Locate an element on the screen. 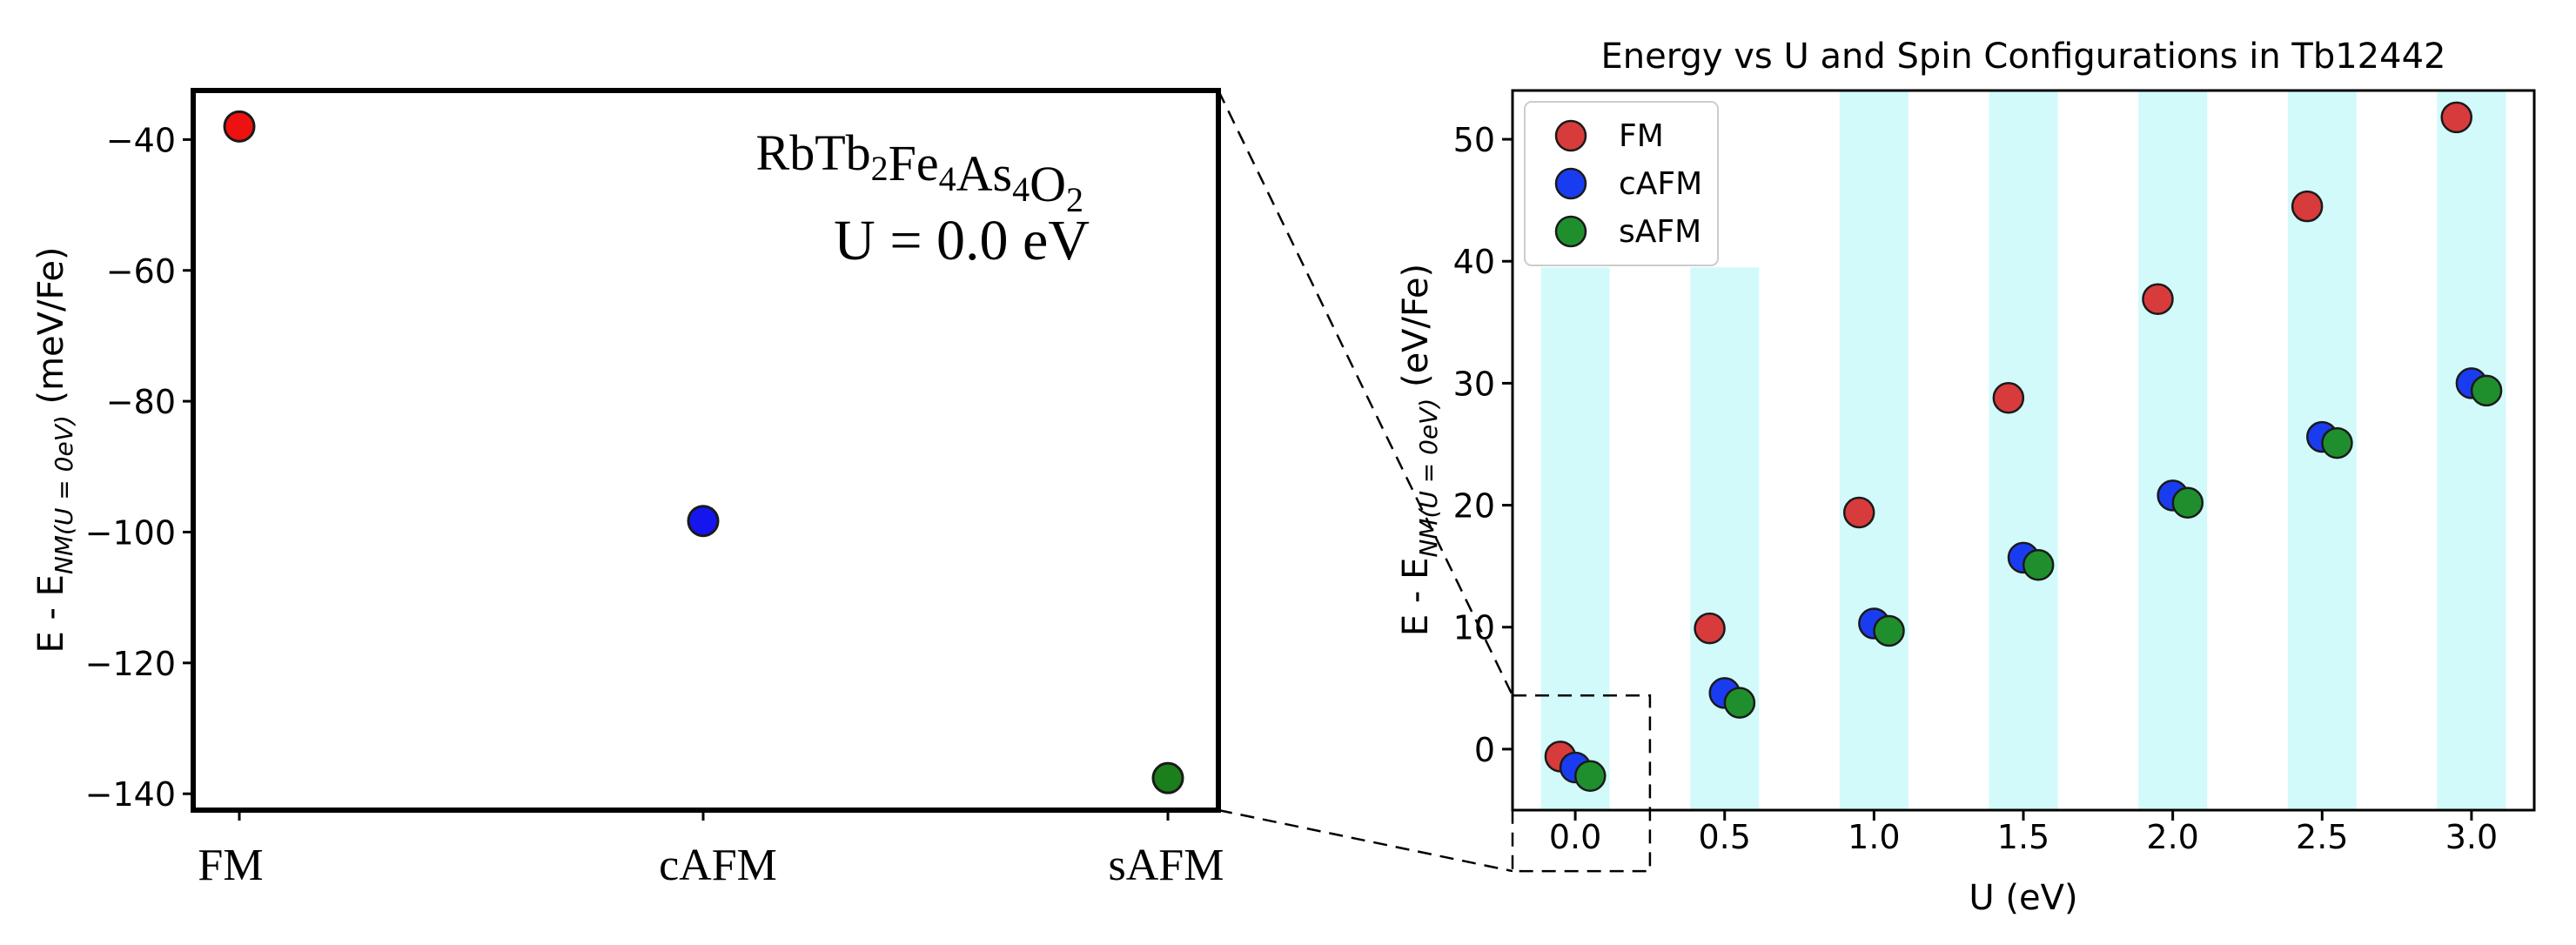  left-y-tick-label: −140 is located at coordinates (130, 794).